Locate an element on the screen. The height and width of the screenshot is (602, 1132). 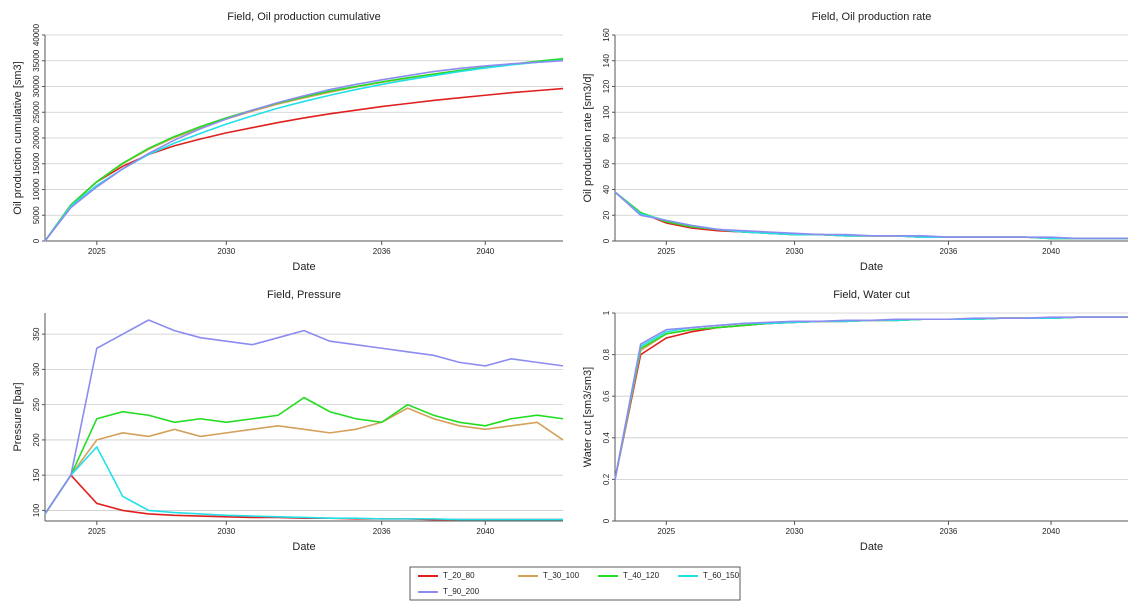
y-axis-label: Pressure [bar] is located at coordinates (18, 416).